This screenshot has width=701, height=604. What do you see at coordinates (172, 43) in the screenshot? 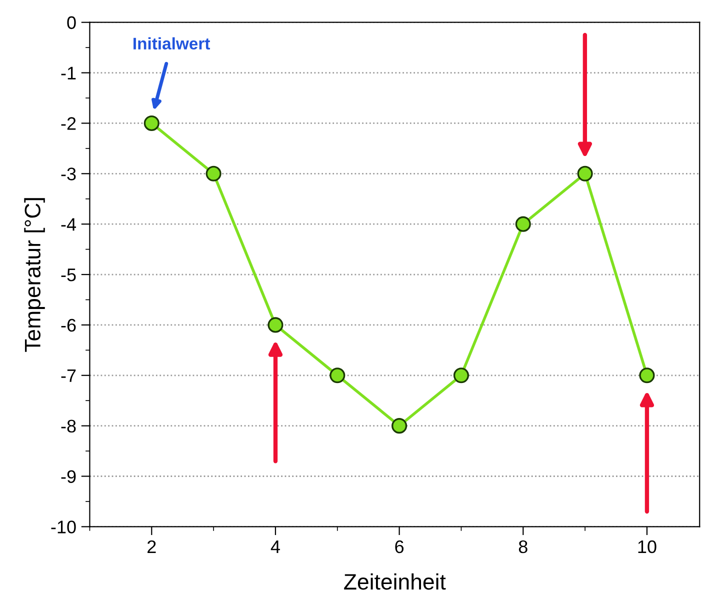
I see `annotation: Initialwert` at bounding box center [172, 43].